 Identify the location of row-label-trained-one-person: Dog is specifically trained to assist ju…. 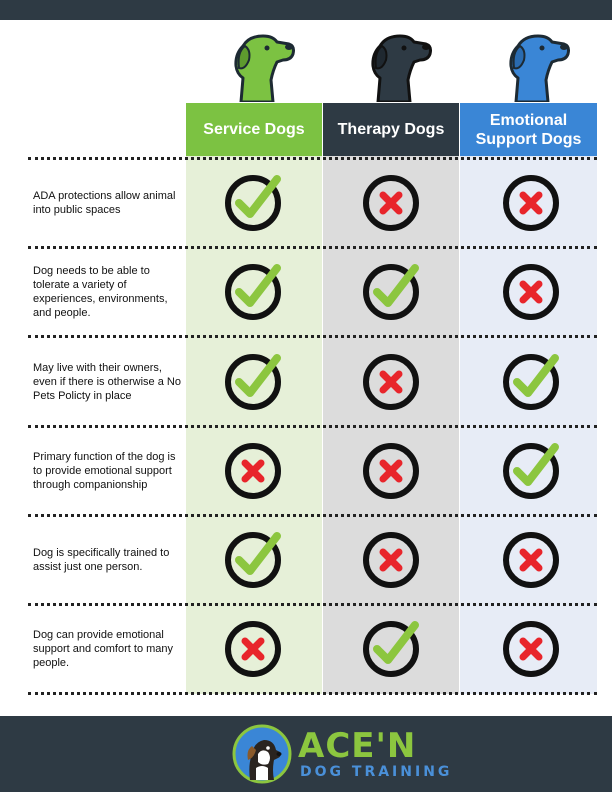
(101, 560).